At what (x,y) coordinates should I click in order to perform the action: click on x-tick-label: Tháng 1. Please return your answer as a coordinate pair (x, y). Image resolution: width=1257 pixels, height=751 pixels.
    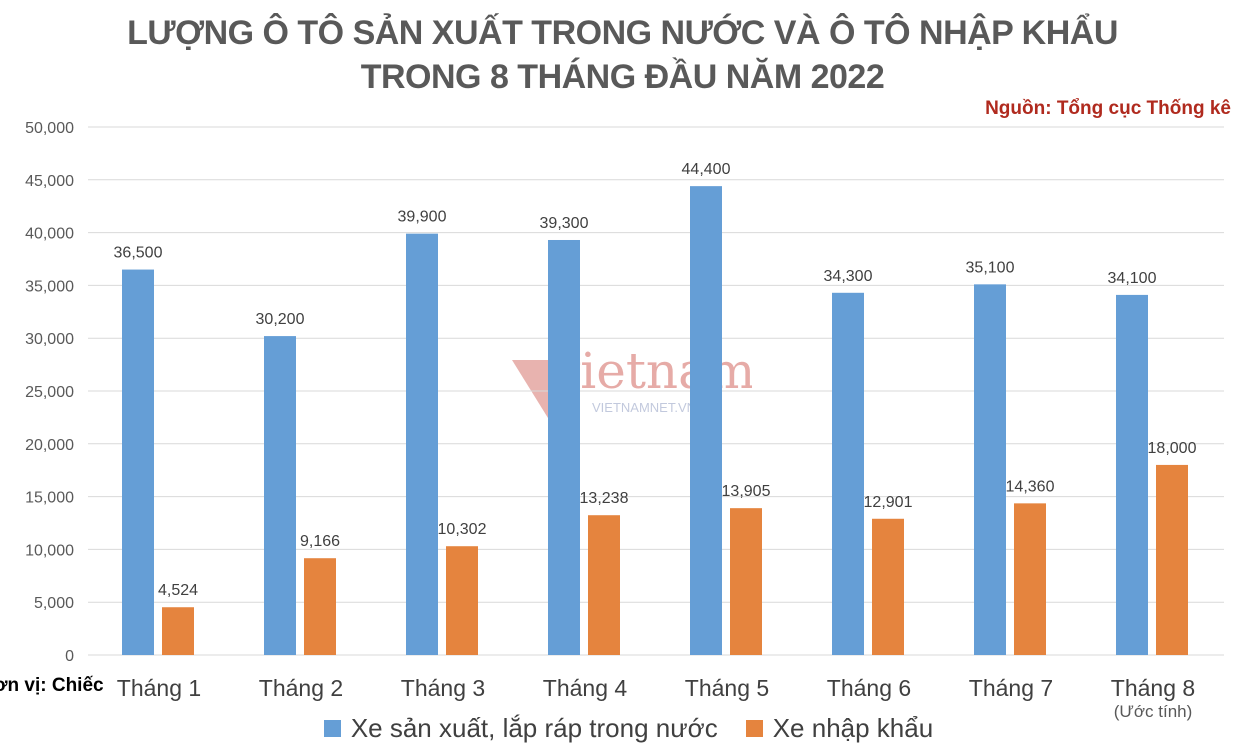
    Looking at the image, I should click on (159, 688).